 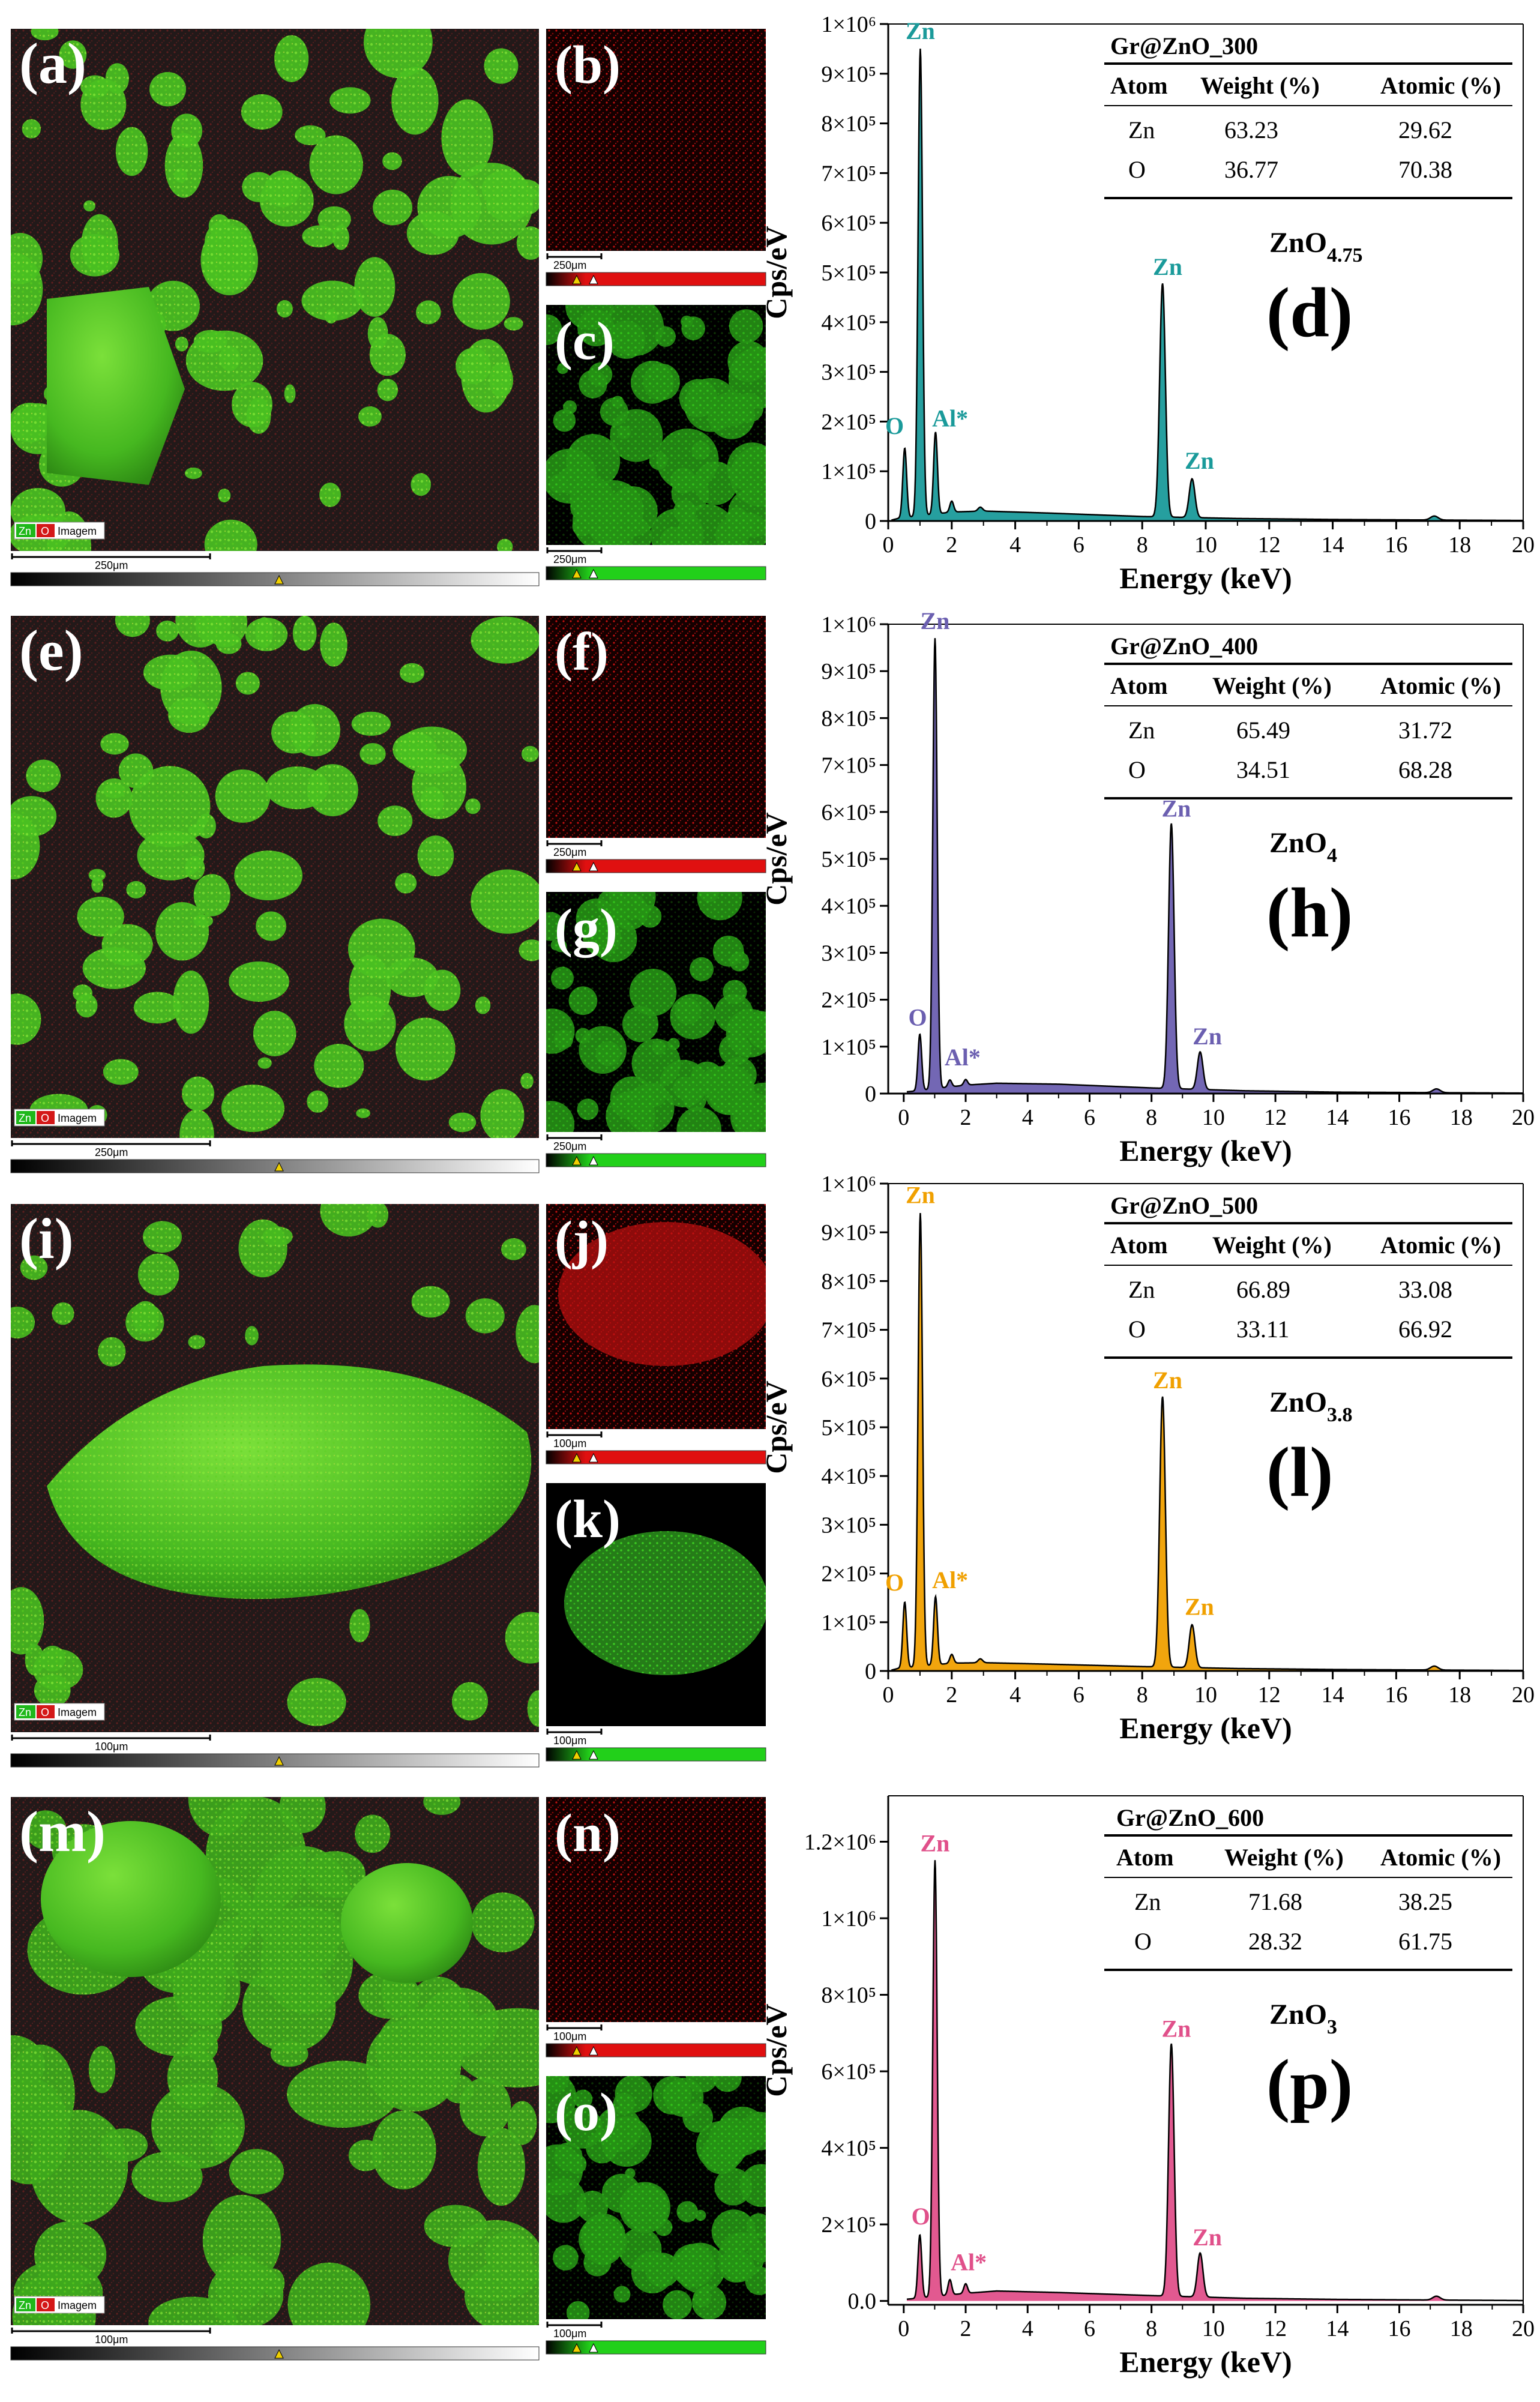 What do you see at coordinates (1089, 1117) in the screenshot?
I see `x-tick-label: 6` at bounding box center [1089, 1117].